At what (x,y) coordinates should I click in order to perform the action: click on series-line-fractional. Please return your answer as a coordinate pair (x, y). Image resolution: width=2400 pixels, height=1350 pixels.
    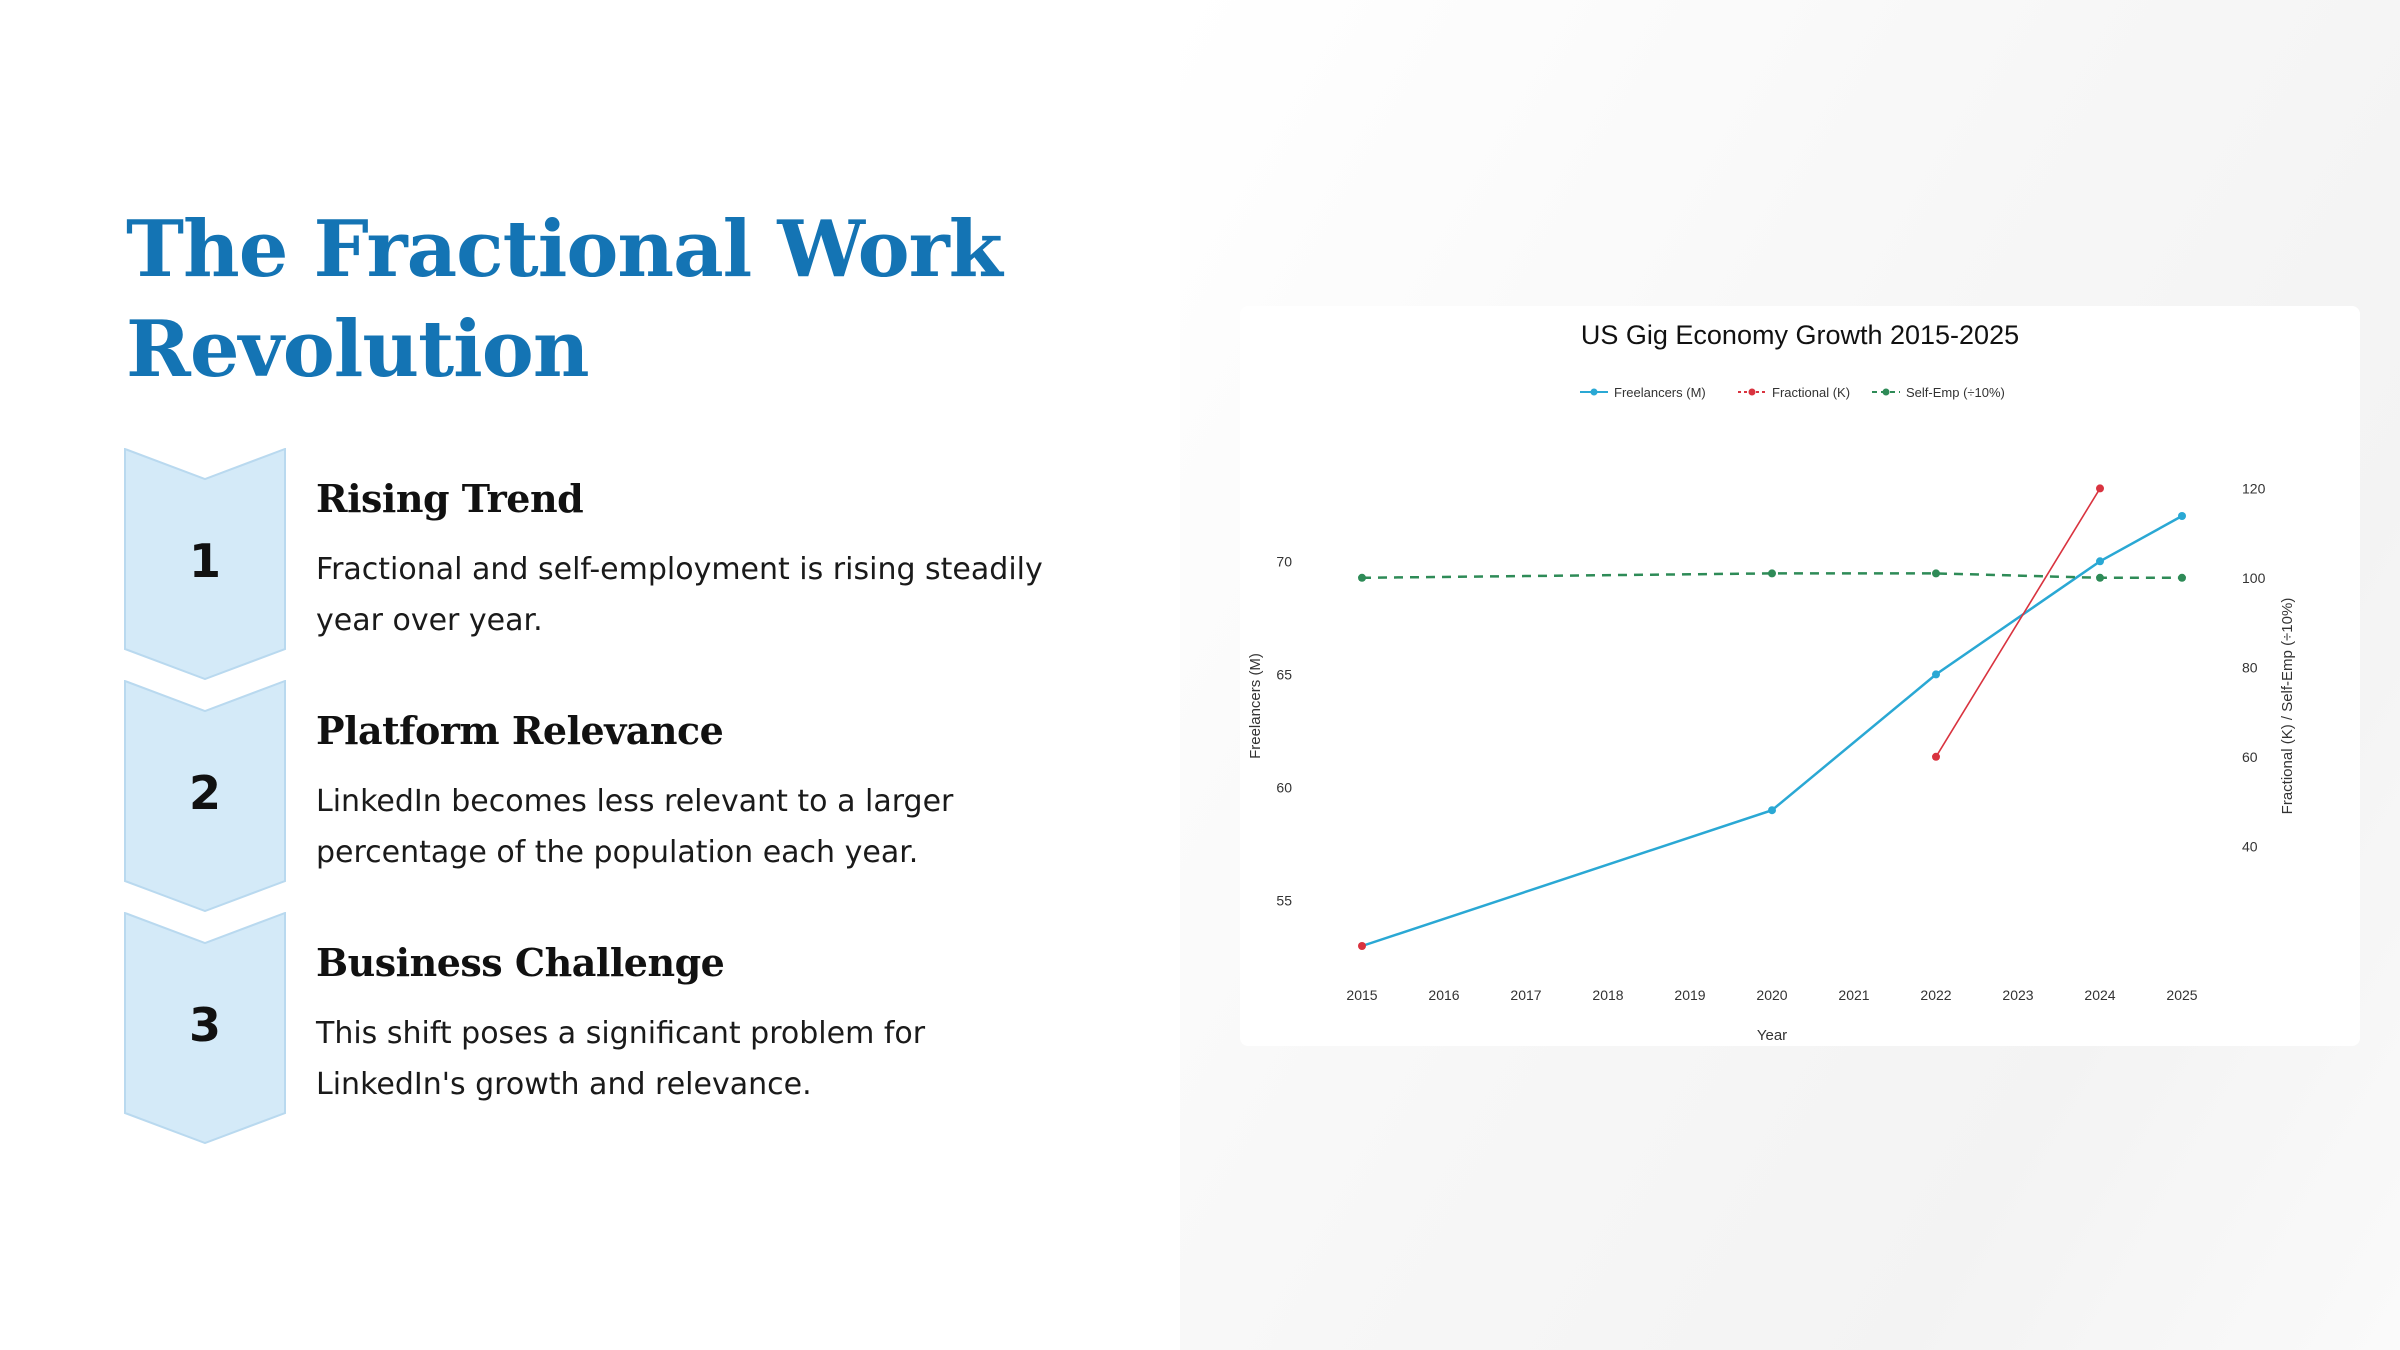
    Looking at the image, I should click on (2018, 622).